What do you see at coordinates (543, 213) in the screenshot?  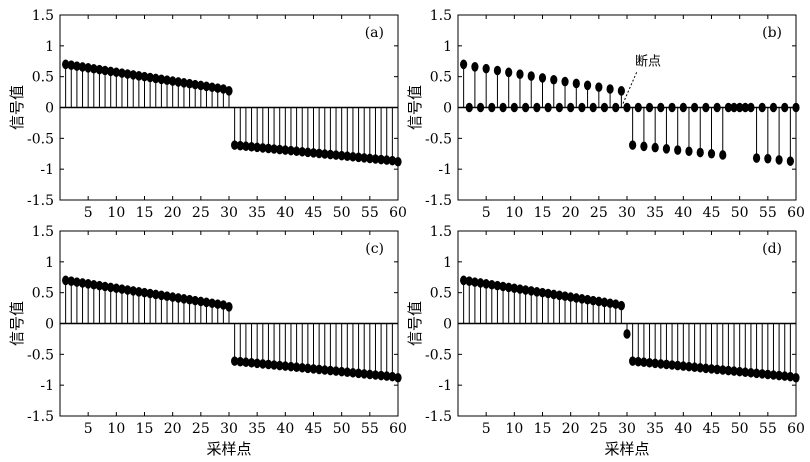 I see `x-tick-label: 15` at bounding box center [543, 213].